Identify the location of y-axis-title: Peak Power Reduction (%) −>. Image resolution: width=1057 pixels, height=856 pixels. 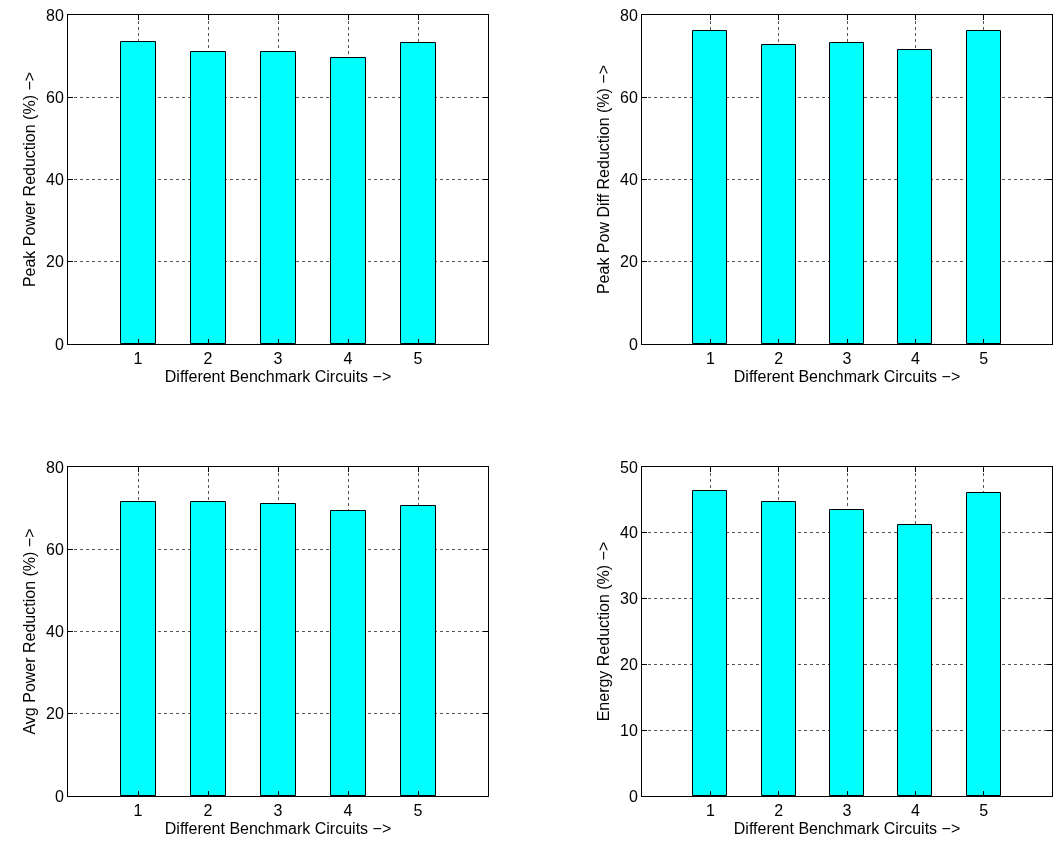
(29, 179).